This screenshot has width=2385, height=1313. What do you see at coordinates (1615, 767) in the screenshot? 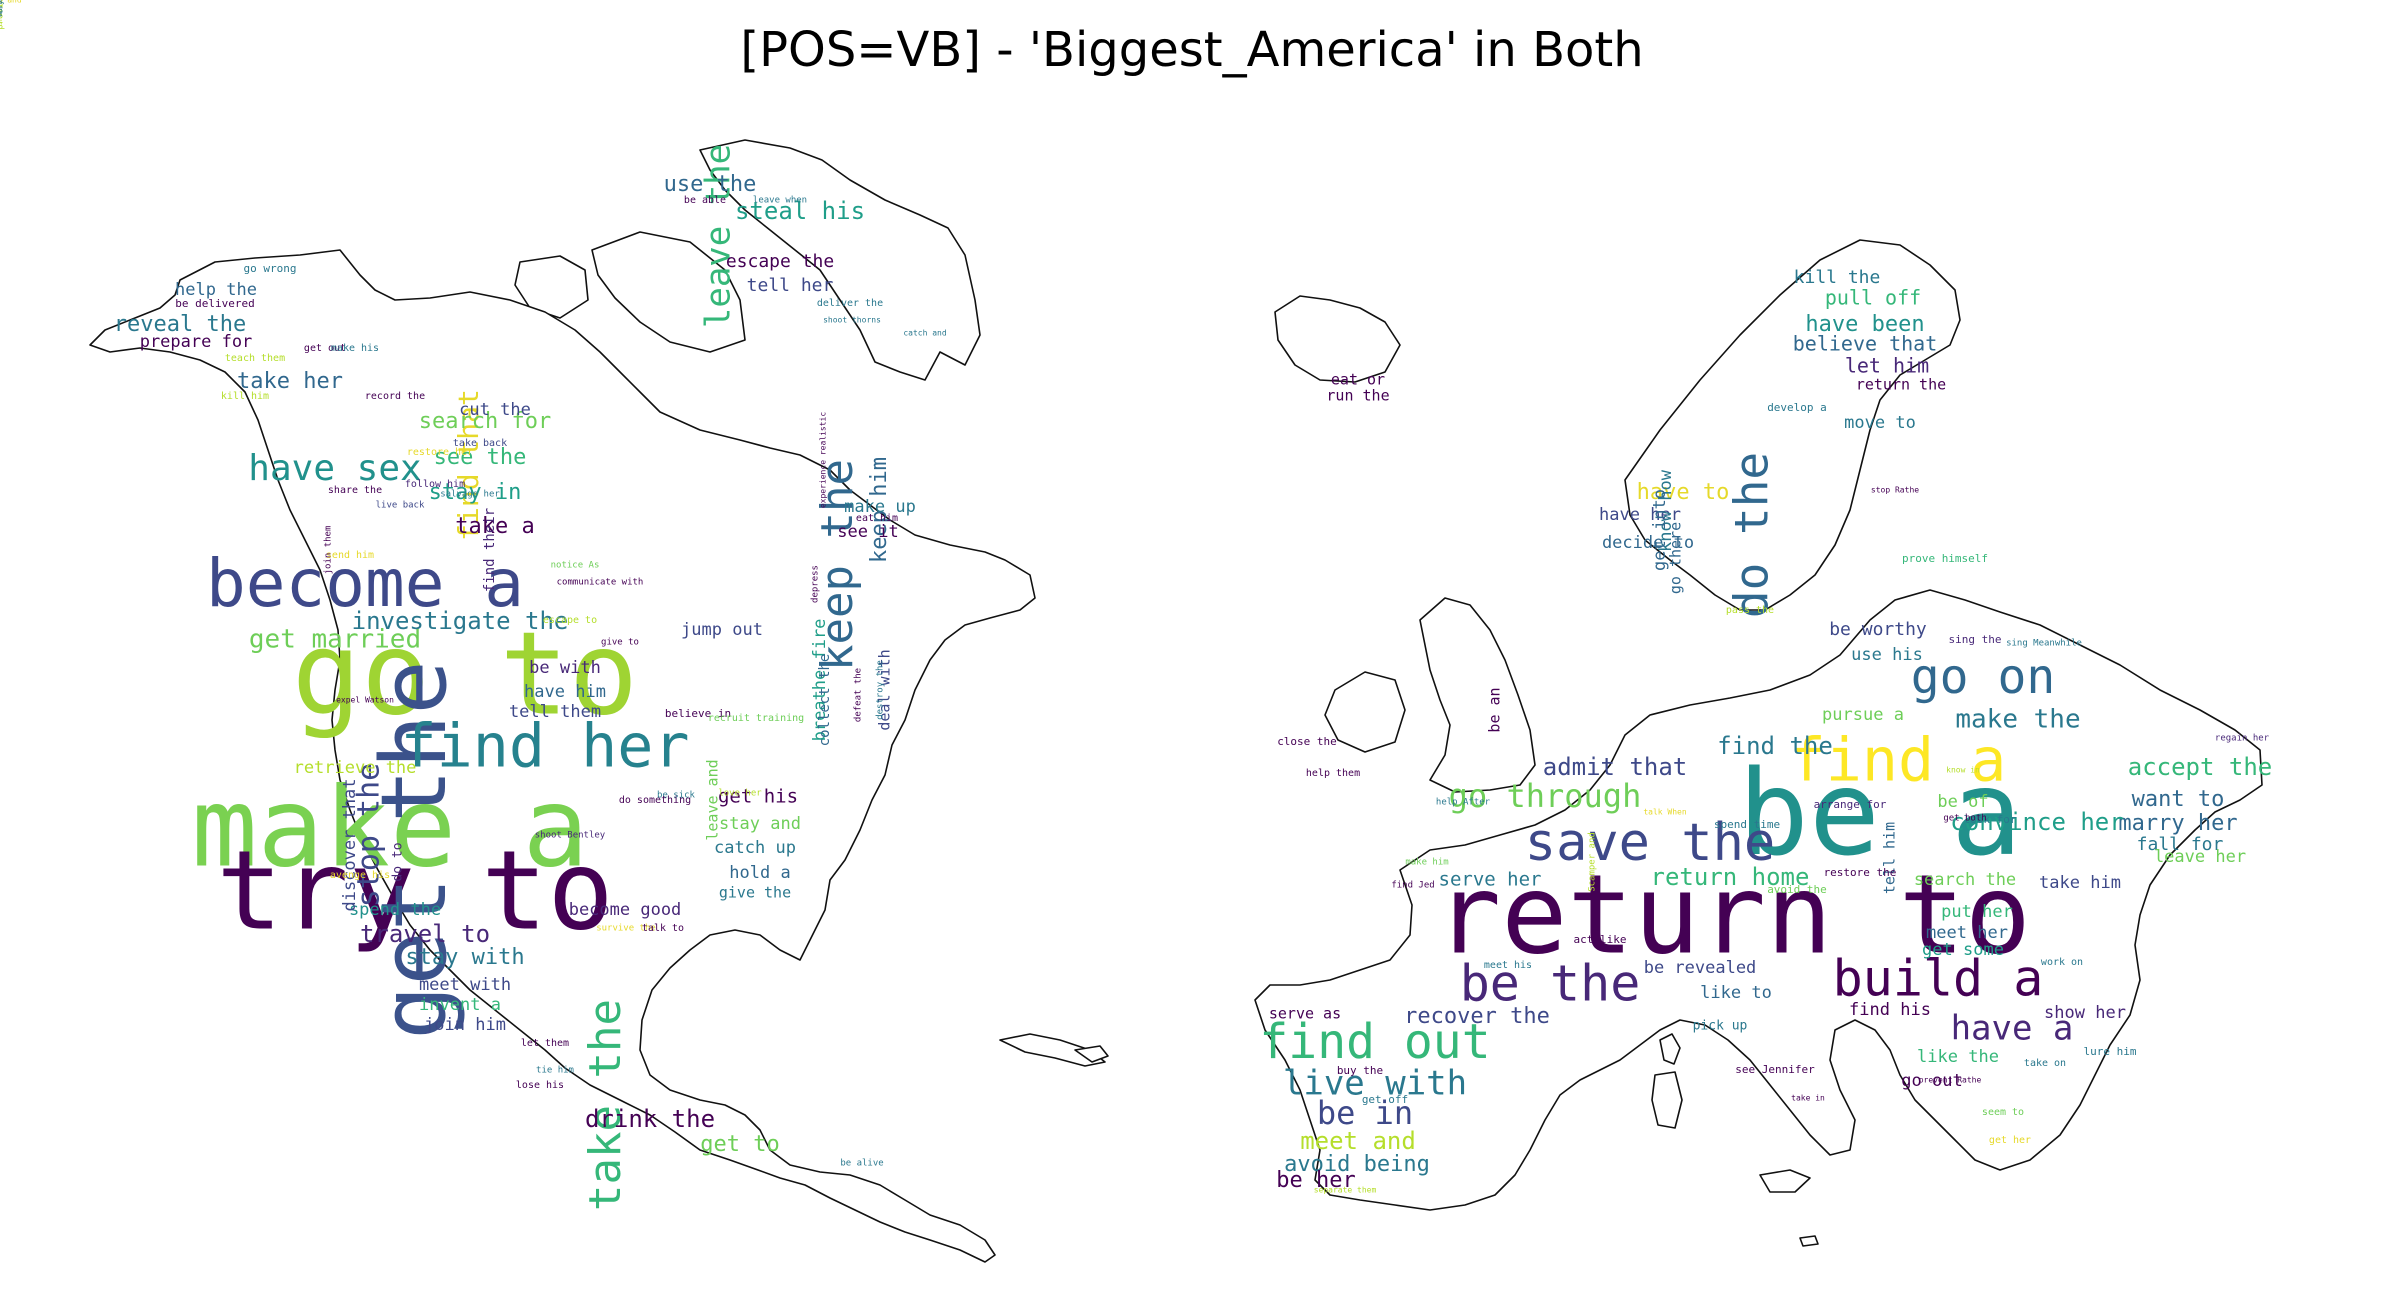
I see `europe-word: admit that` at bounding box center [1615, 767].